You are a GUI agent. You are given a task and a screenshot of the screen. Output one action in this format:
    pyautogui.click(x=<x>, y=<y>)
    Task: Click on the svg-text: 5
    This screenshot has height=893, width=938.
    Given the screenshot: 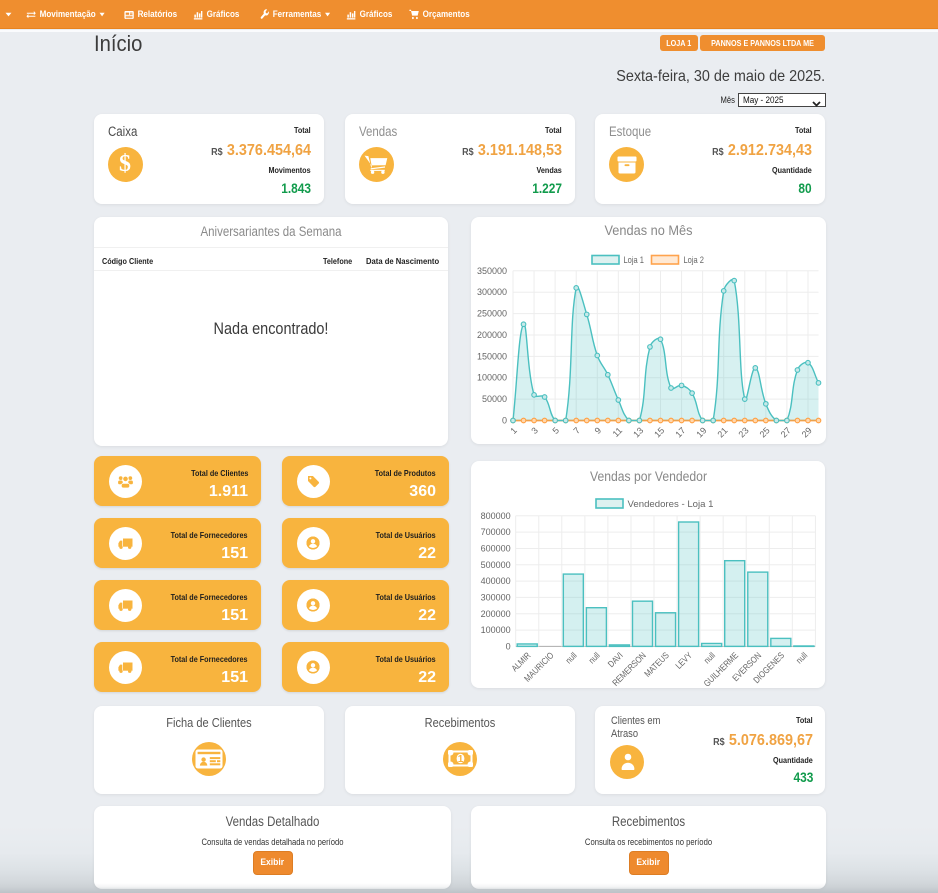 What is the action you would take?
    pyautogui.click(x=555, y=430)
    